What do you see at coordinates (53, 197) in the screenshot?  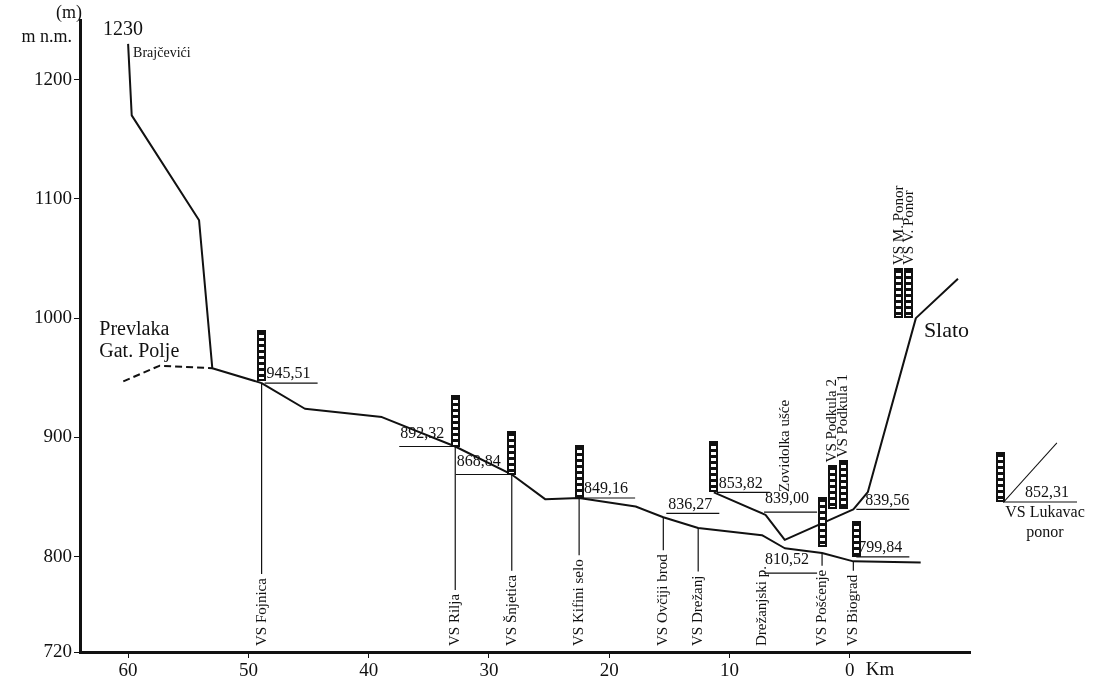 I see `y-tick-label: 1100` at bounding box center [53, 197].